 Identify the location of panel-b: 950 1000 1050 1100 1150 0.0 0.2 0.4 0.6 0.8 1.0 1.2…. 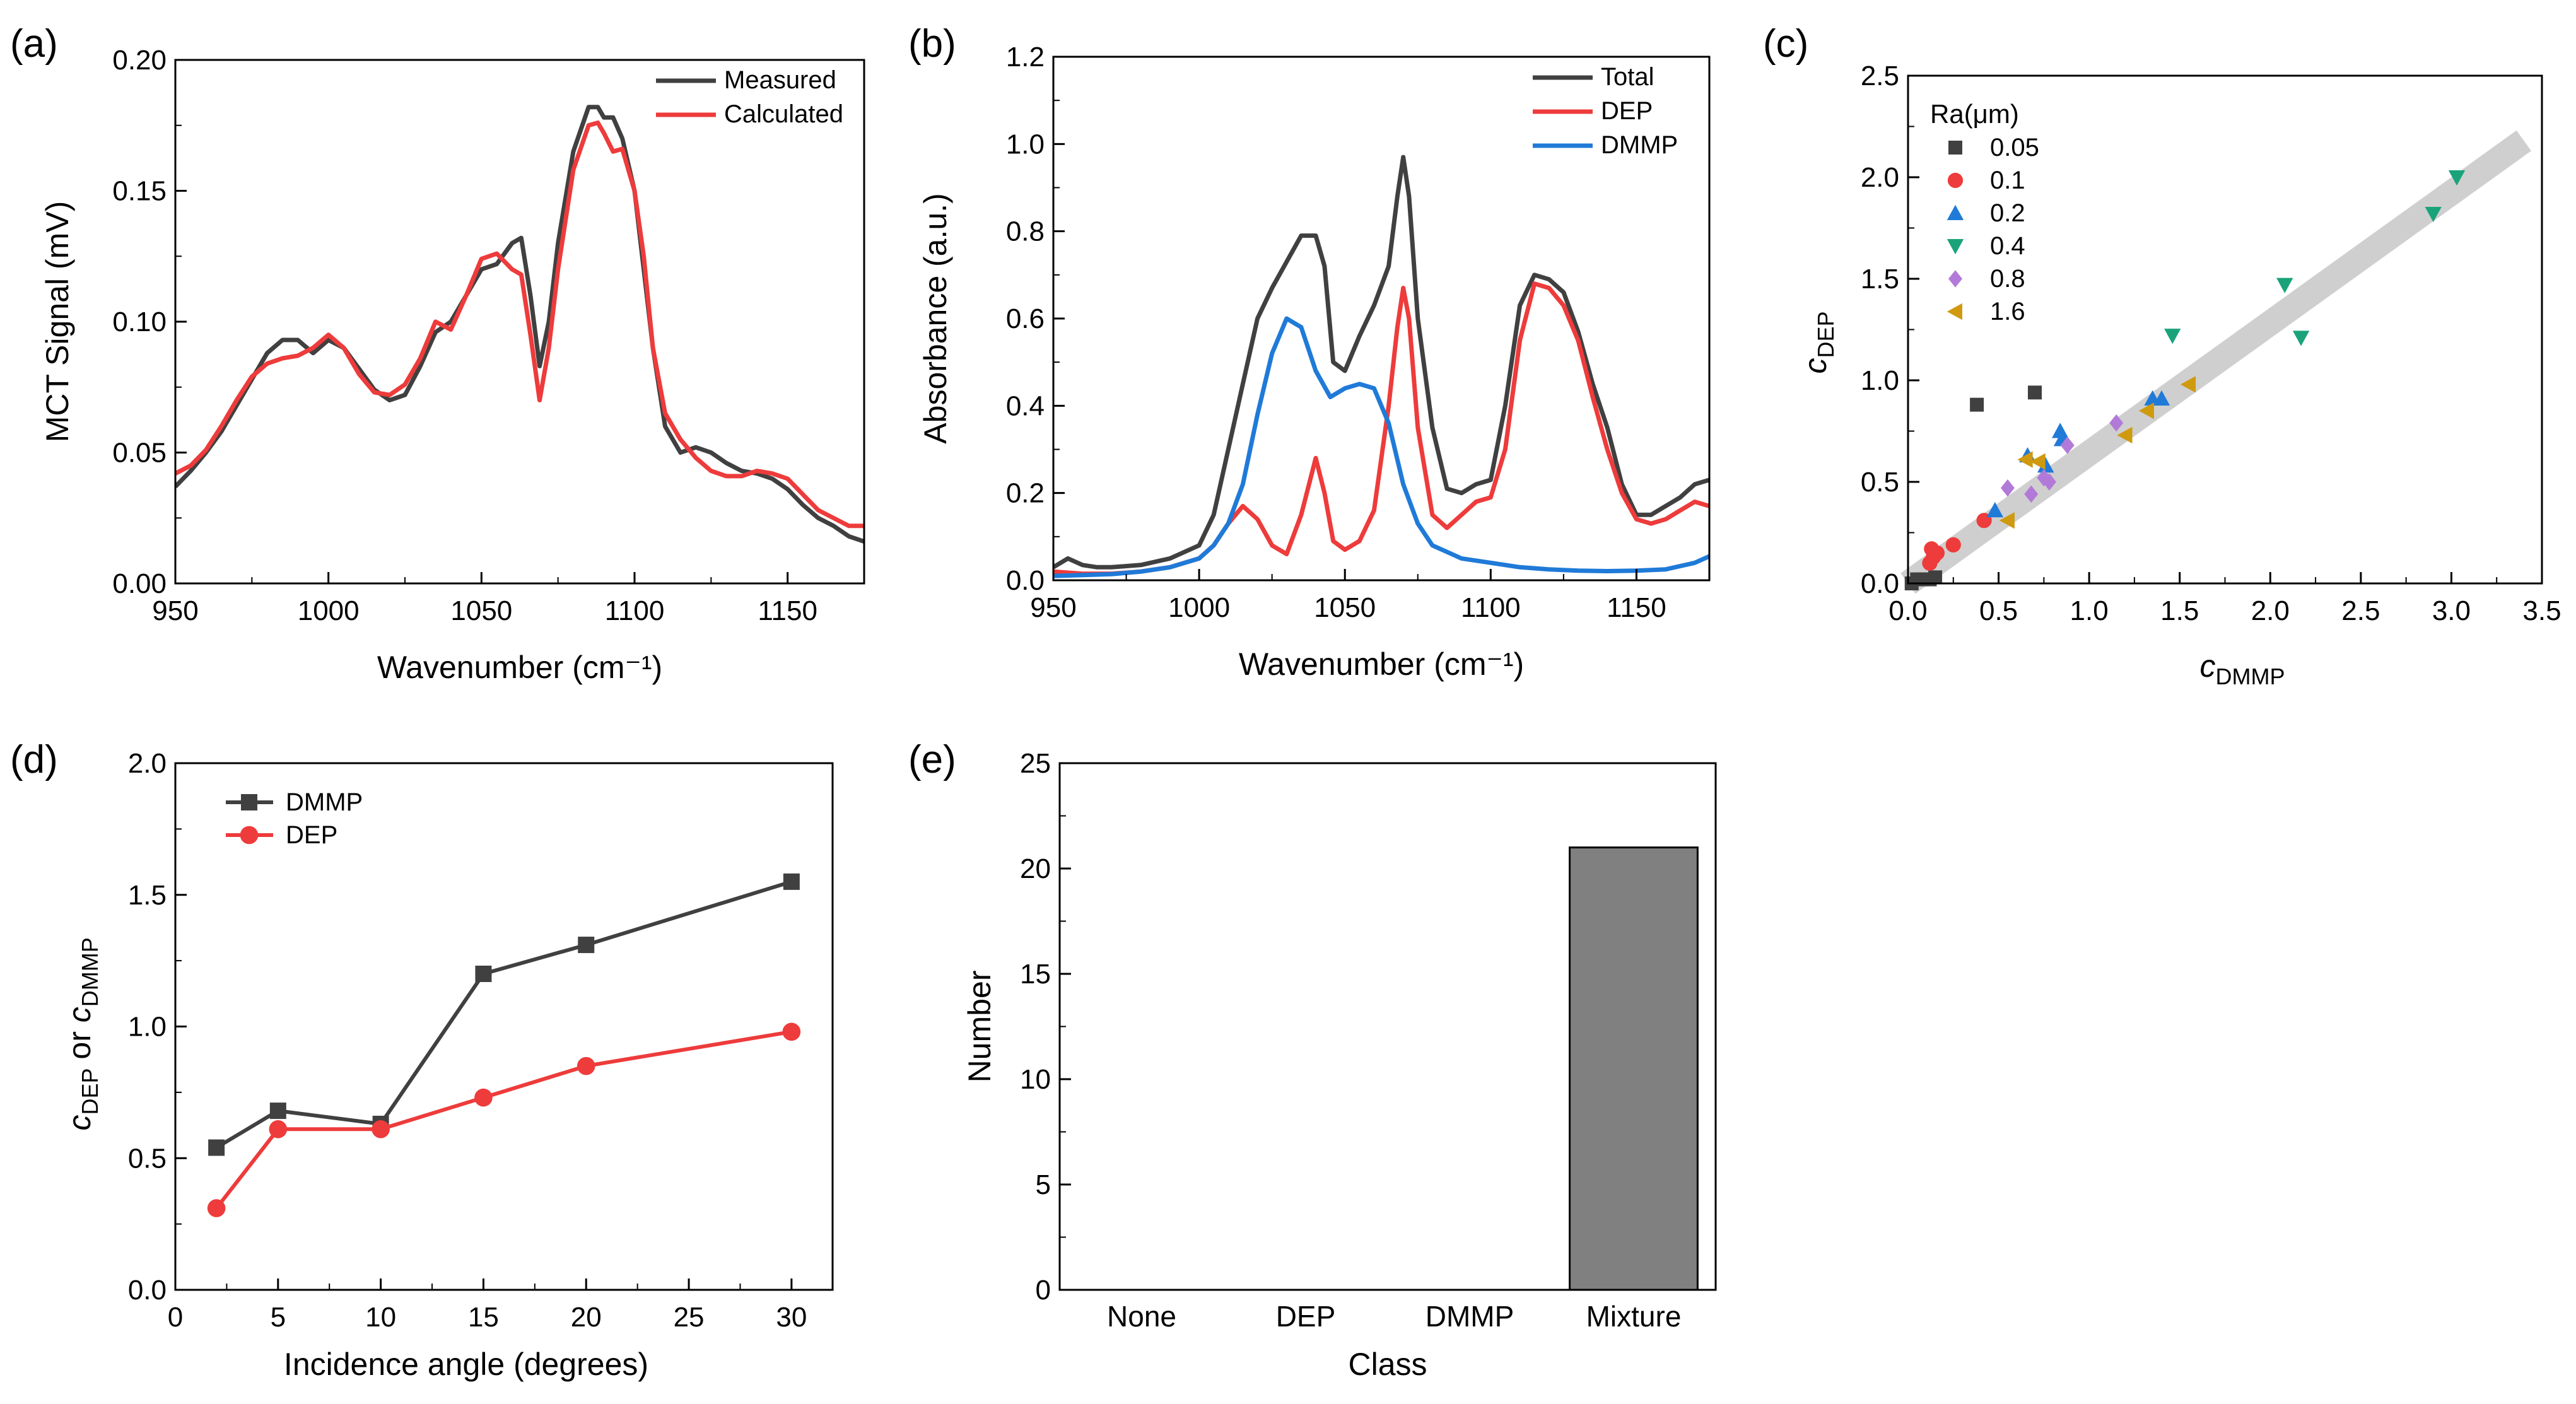
(1309, 352).